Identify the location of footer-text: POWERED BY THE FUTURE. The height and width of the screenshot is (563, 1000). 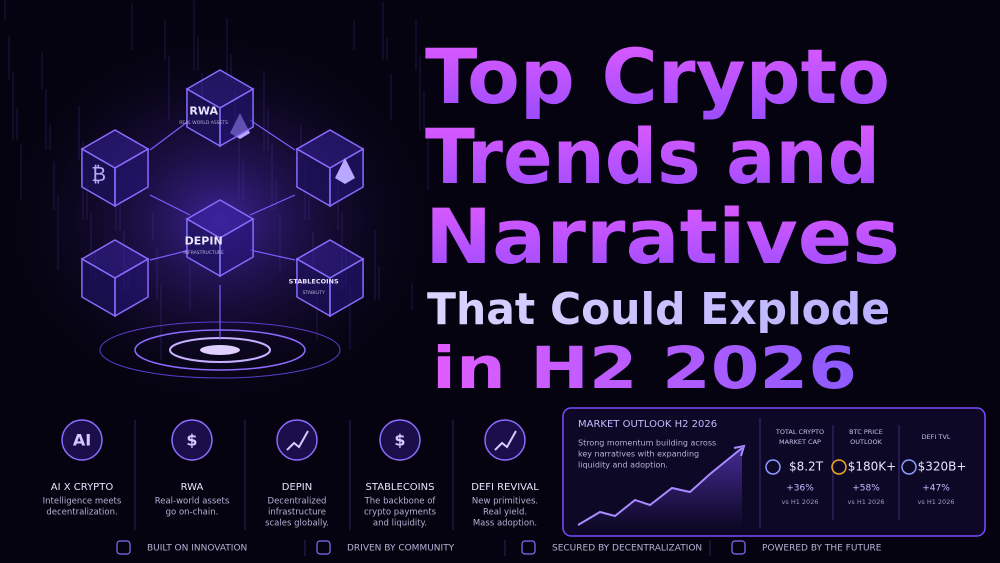
(822, 549).